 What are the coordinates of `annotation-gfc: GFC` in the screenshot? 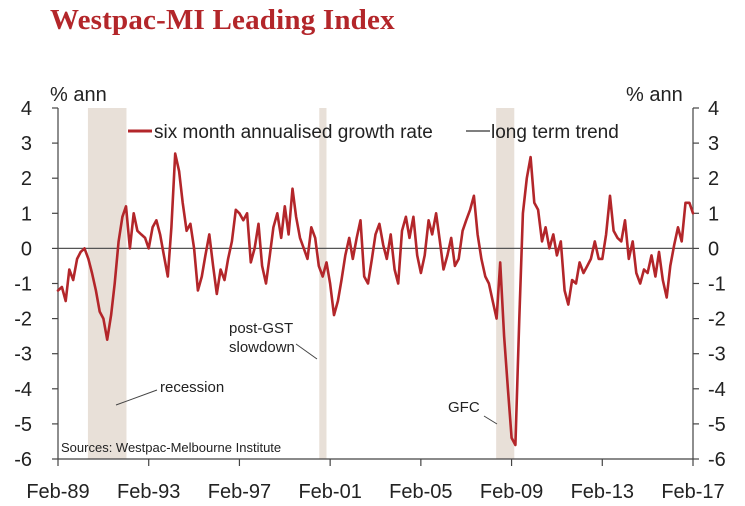 It's located at (473, 412).